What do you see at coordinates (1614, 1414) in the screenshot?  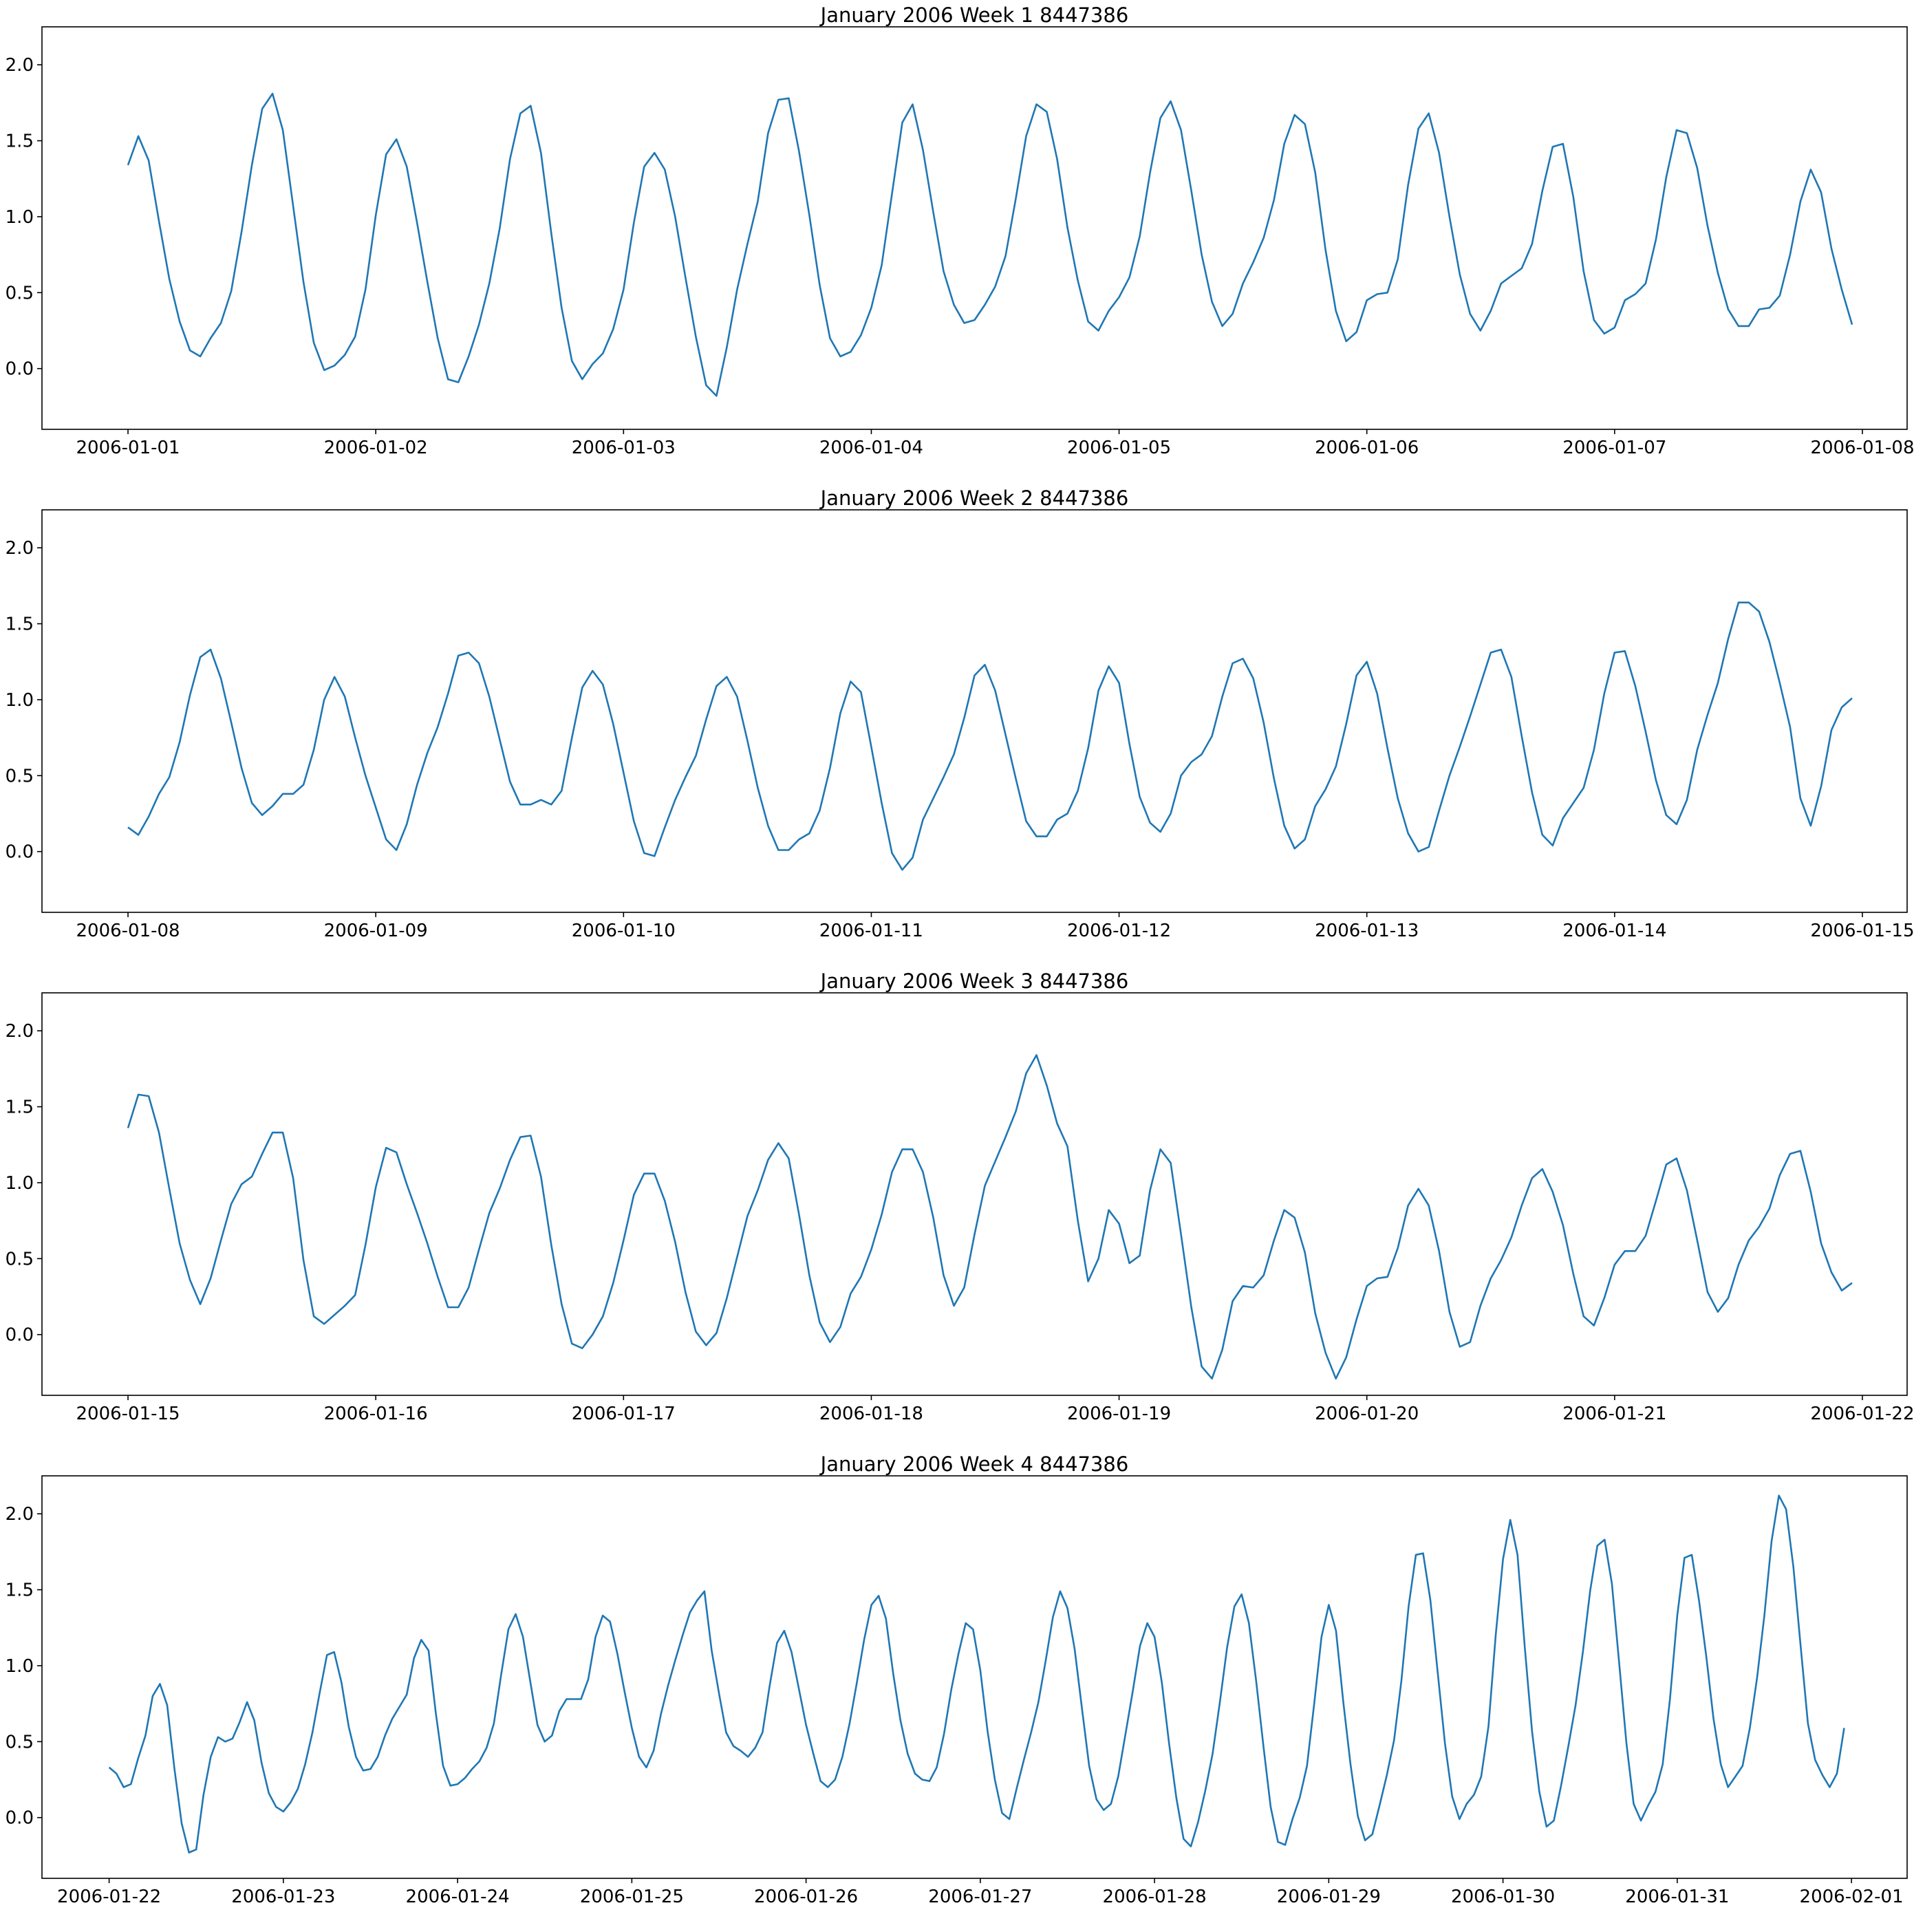 I see `x-tick-label: 2006-01-21` at bounding box center [1614, 1414].